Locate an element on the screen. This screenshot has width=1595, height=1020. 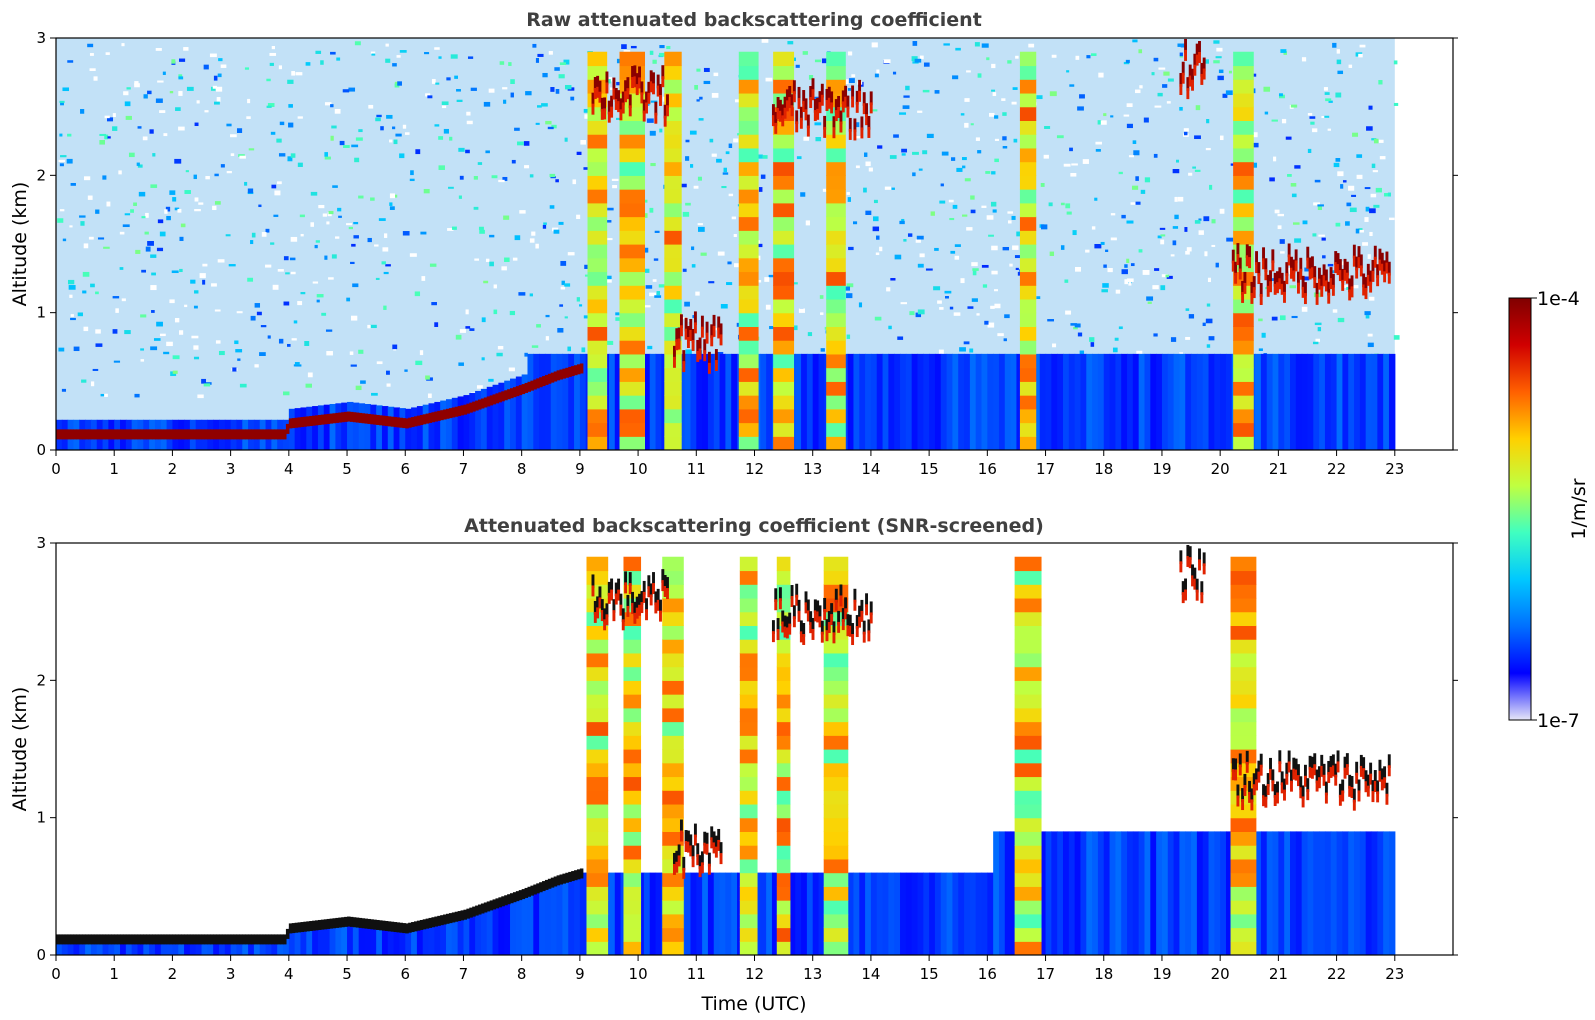
colorbar-max-label: 1e-4 is located at coordinates (1558, 299).